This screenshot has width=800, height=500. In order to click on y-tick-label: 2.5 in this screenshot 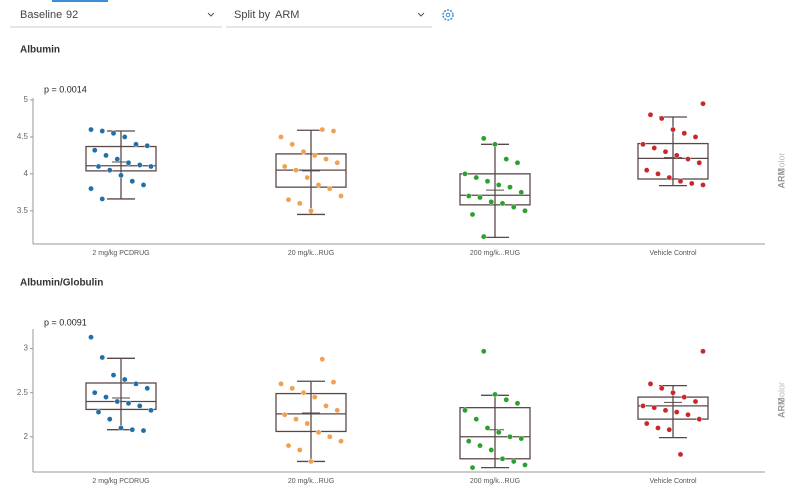, I will do `click(23, 392)`.